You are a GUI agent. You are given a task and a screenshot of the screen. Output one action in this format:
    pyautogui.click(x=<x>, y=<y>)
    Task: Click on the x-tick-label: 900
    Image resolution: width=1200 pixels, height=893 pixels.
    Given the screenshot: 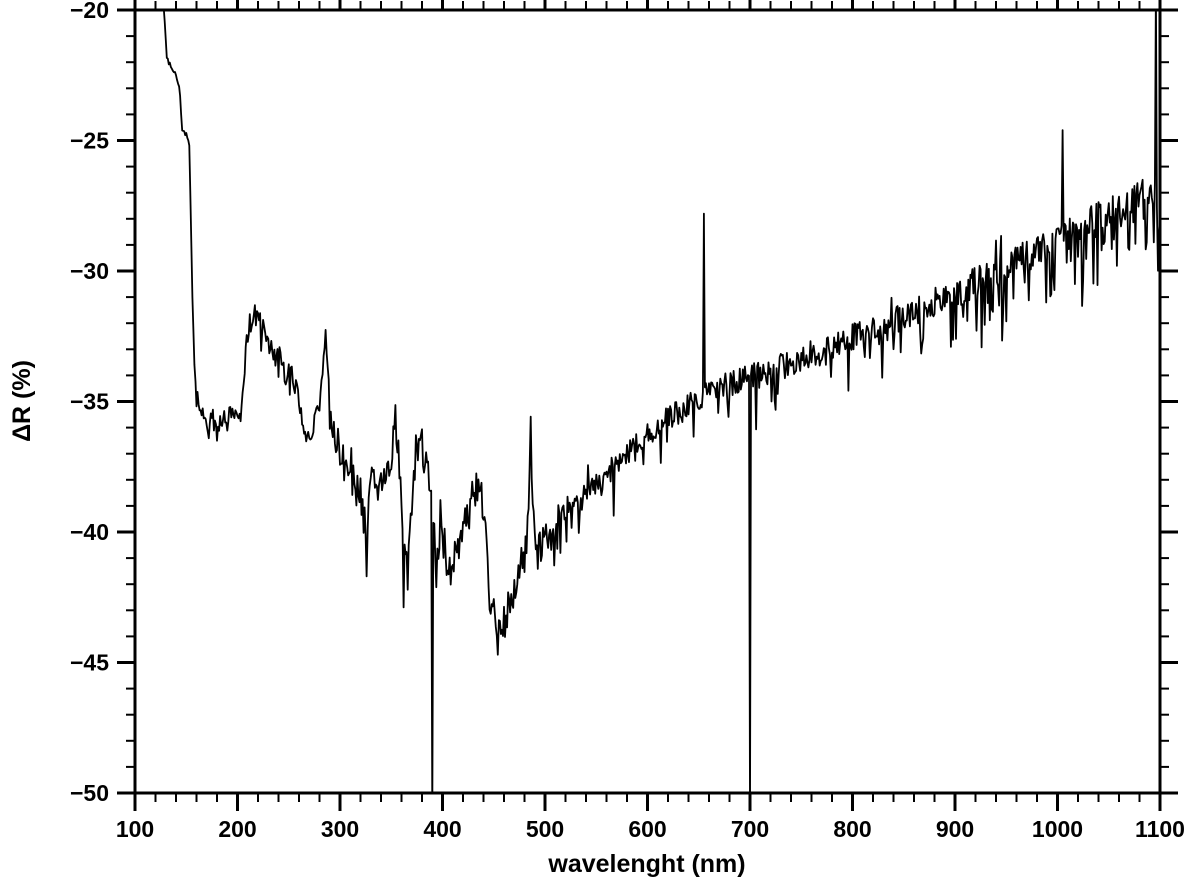 What is the action you would take?
    pyautogui.click(x=955, y=829)
    